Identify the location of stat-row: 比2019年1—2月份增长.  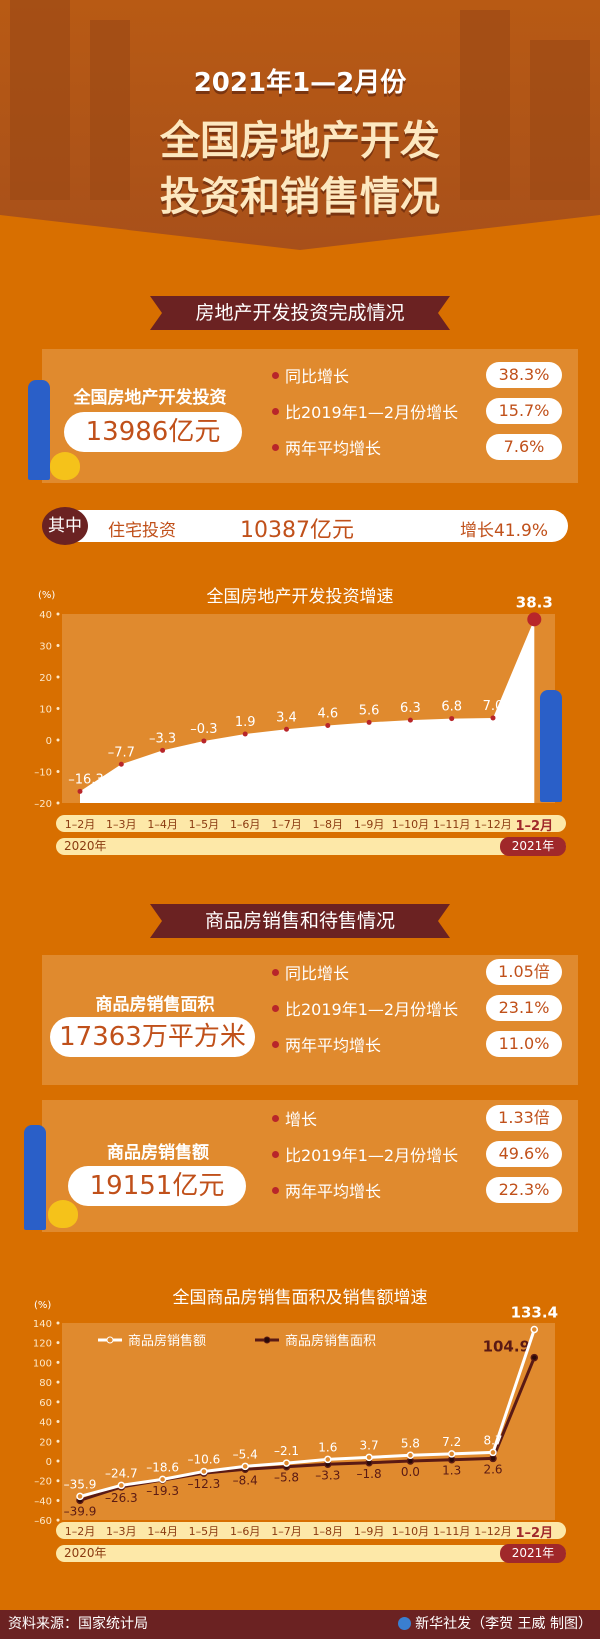
(365, 1008).